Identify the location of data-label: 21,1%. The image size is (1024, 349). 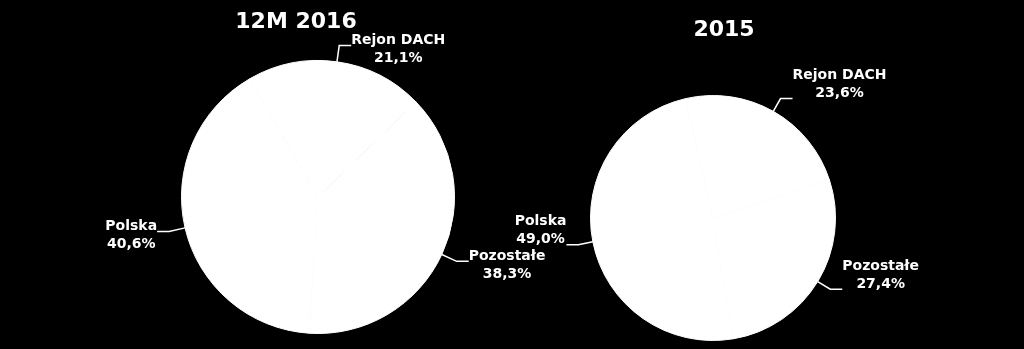
(398, 57).